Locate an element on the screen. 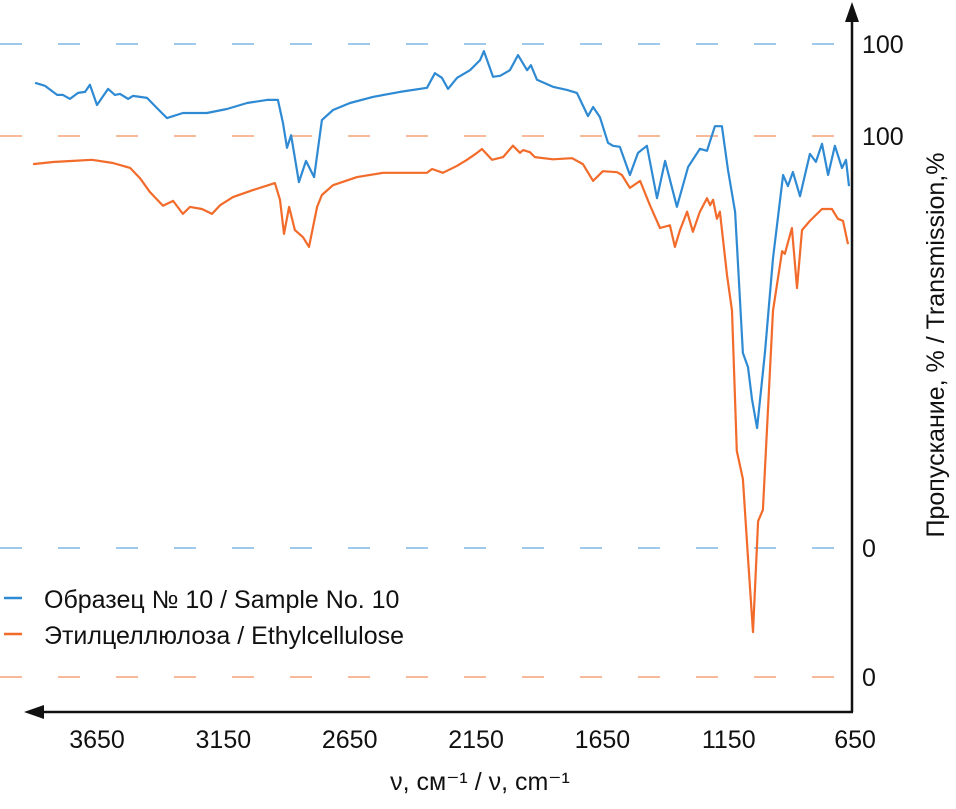  legend-label: Этилцеллюлоза / Ethylcellulose is located at coordinates (224, 636).